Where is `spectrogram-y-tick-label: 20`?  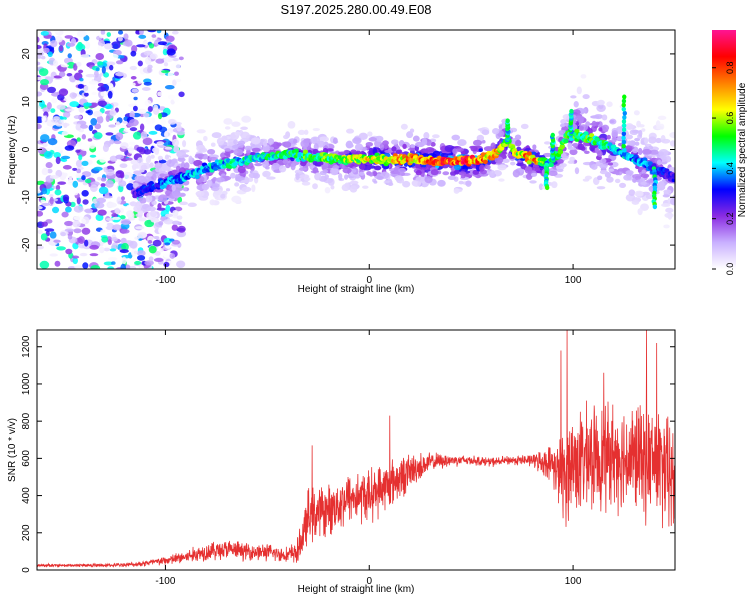
spectrogram-y-tick-label: 20 is located at coordinates (26, 54).